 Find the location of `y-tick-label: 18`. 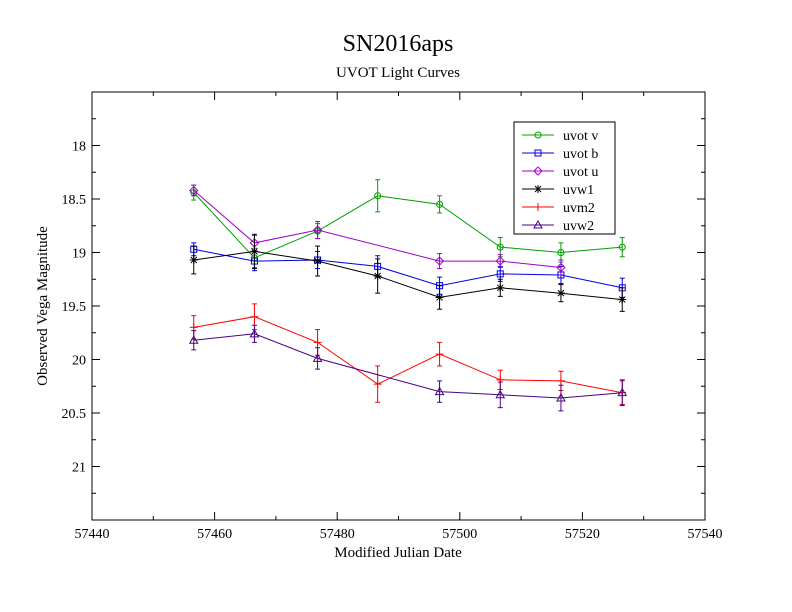

y-tick-label: 18 is located at coordinates (79, 147).